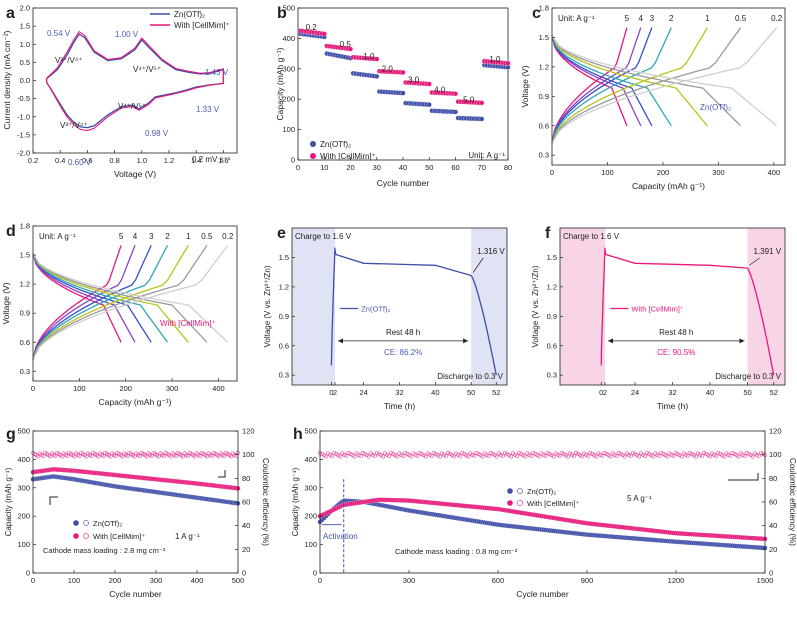 This screenshot has height=625, width=797. What do you see at coordinates (587, 580) in the screenshot?
I see `x-tick-label: 900` at bounding box center [587, 580].